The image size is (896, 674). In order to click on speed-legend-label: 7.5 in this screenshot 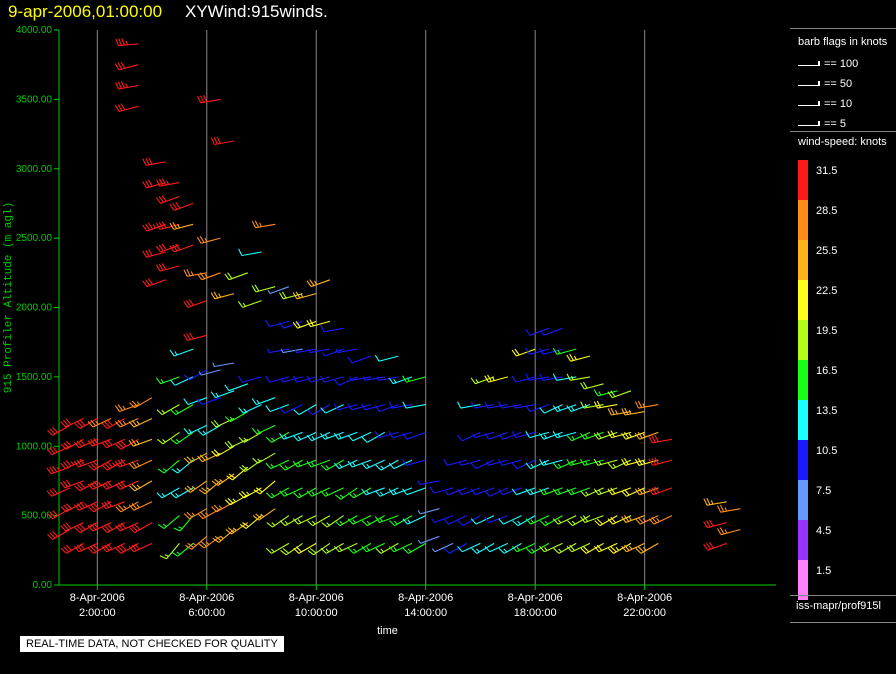, I will do `click(824, 491)`.